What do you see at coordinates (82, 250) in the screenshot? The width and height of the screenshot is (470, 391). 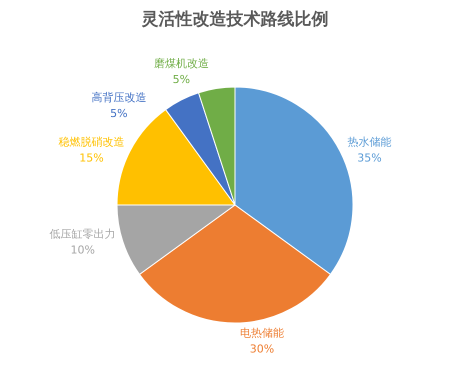 I see `data-label: 10%` at bounding box center [82, 250].